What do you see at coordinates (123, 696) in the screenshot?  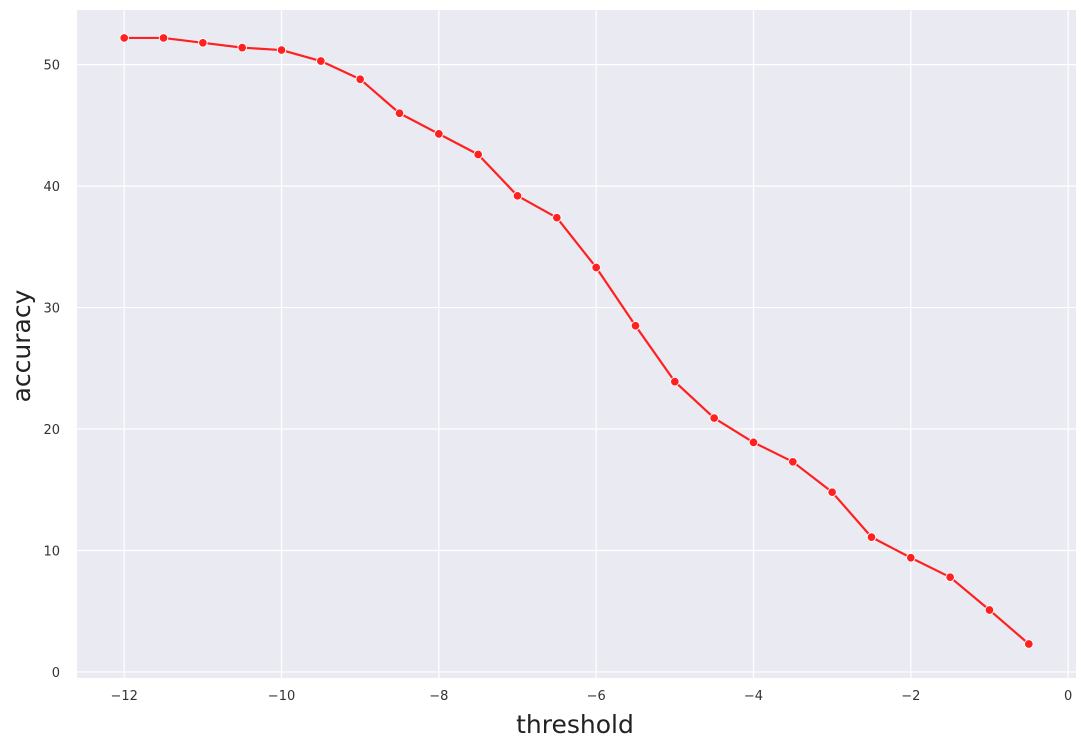 I see `x-tick-label: −12` at bounding box center [123, 696].